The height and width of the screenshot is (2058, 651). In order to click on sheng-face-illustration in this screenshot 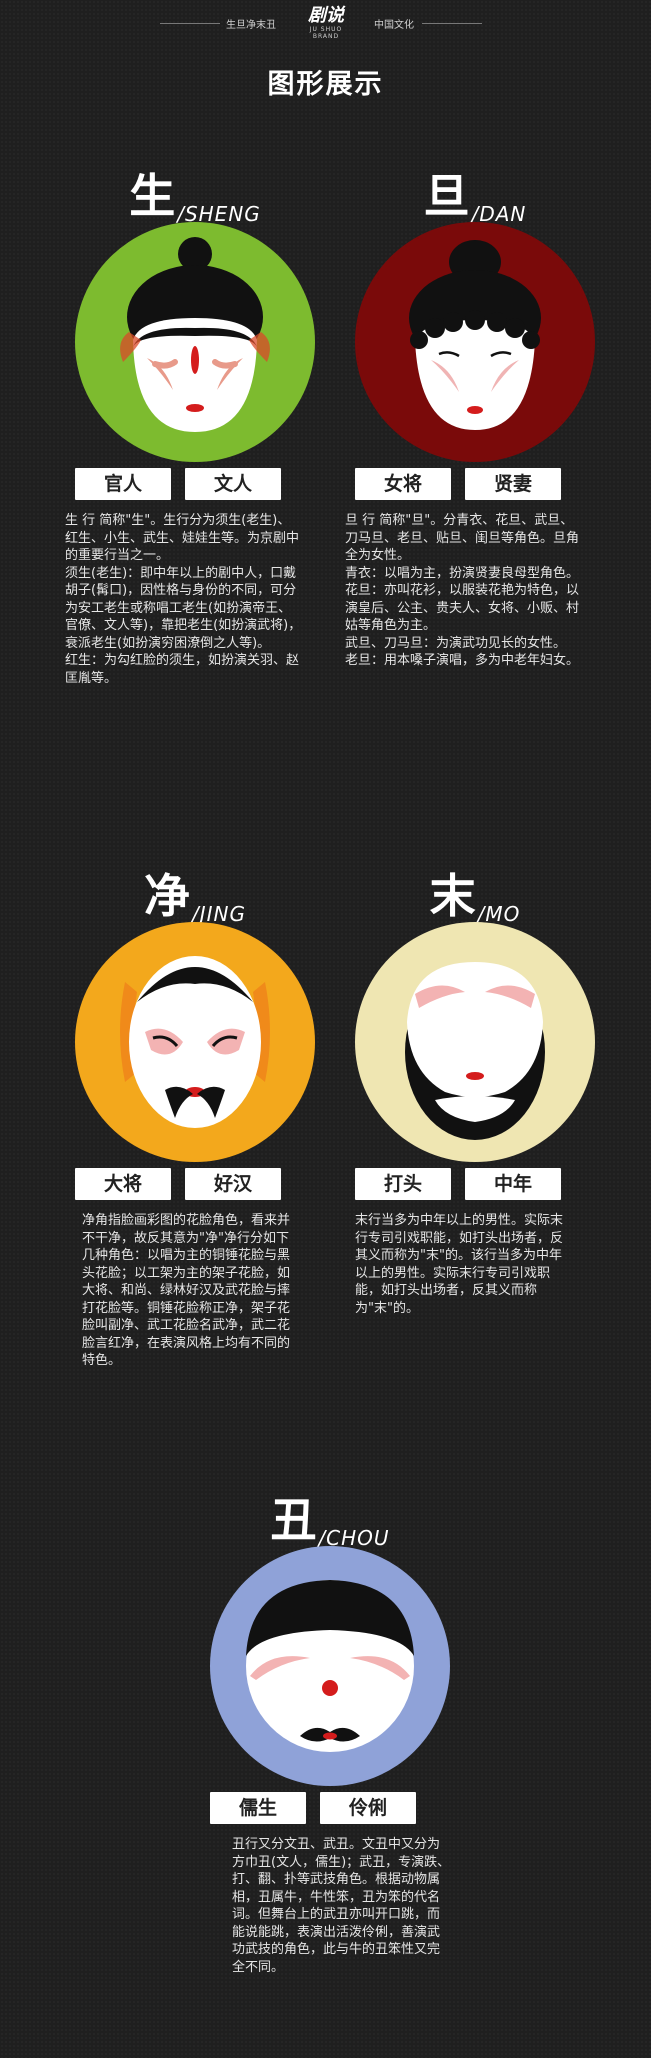, I will do `click(195, 342)`.